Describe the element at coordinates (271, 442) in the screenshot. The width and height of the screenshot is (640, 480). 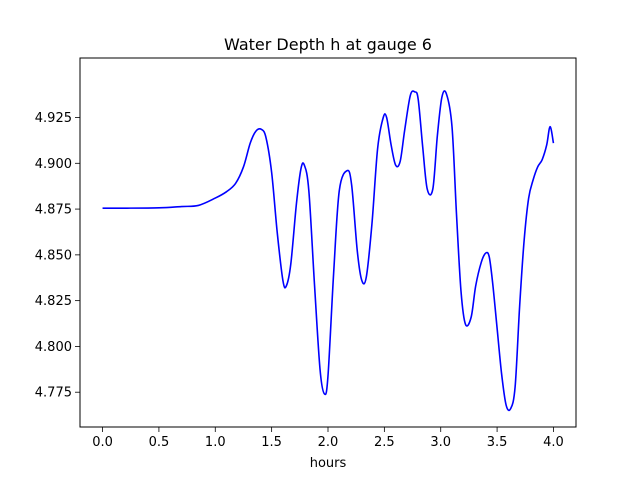
I see `x-tick-label: 1.5` at that location.